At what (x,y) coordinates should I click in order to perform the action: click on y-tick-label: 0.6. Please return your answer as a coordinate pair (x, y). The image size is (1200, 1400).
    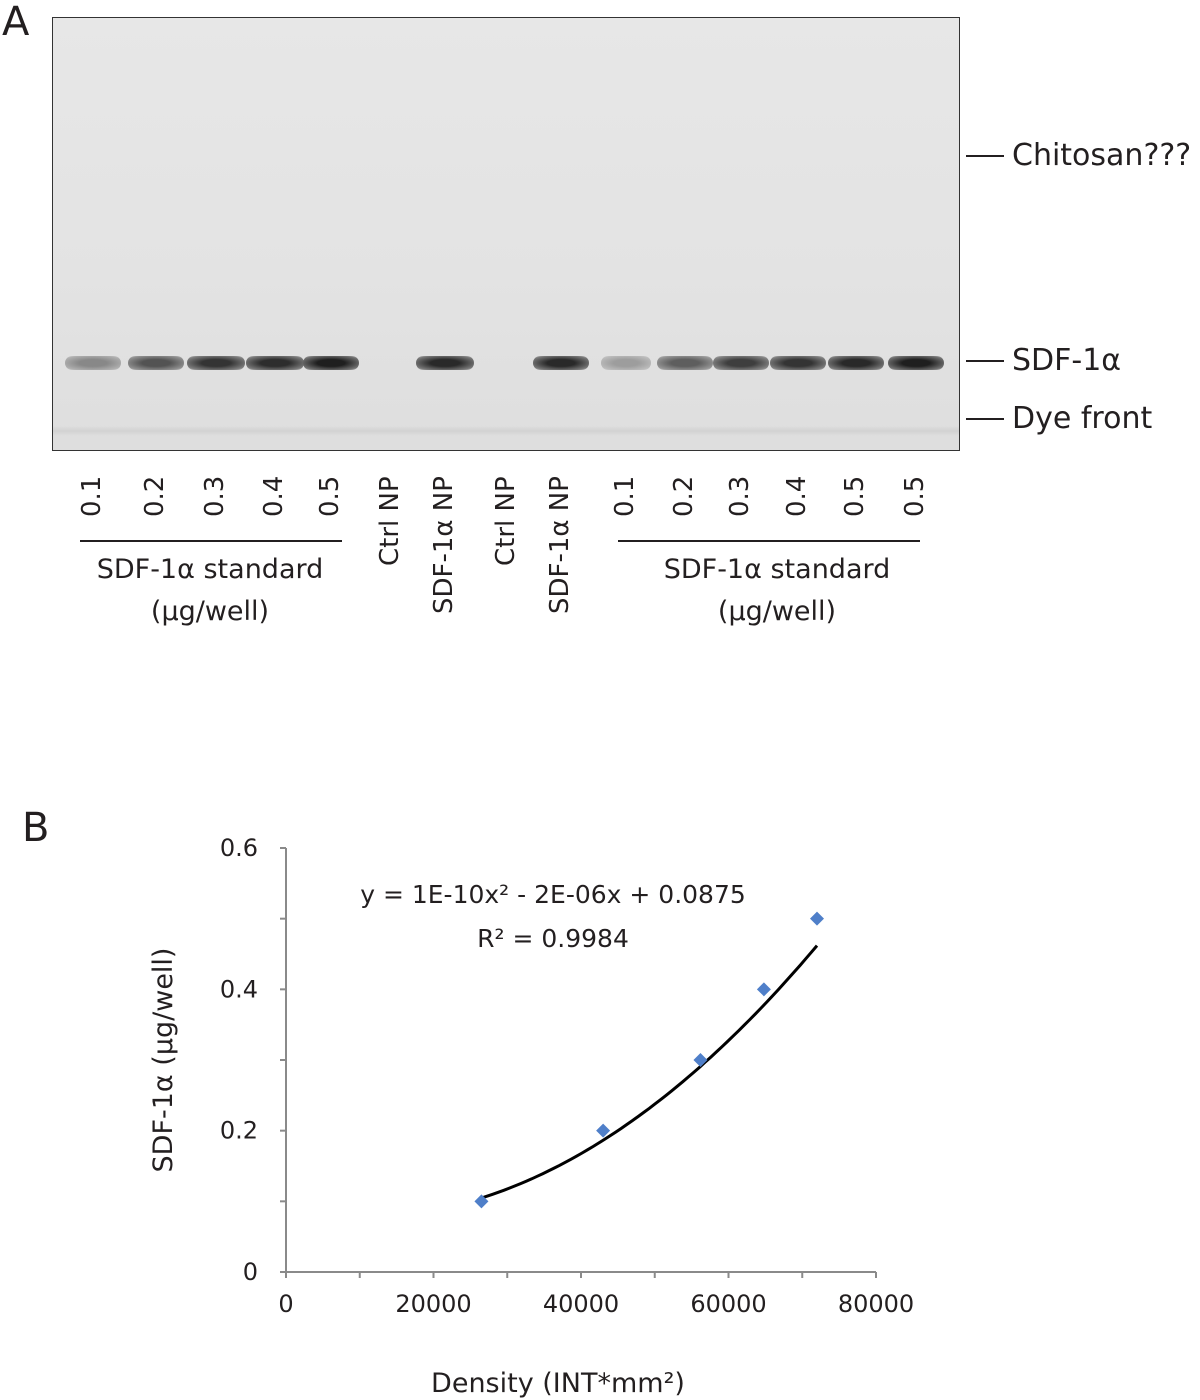
    Looking at the image, I should click on (239, 848).